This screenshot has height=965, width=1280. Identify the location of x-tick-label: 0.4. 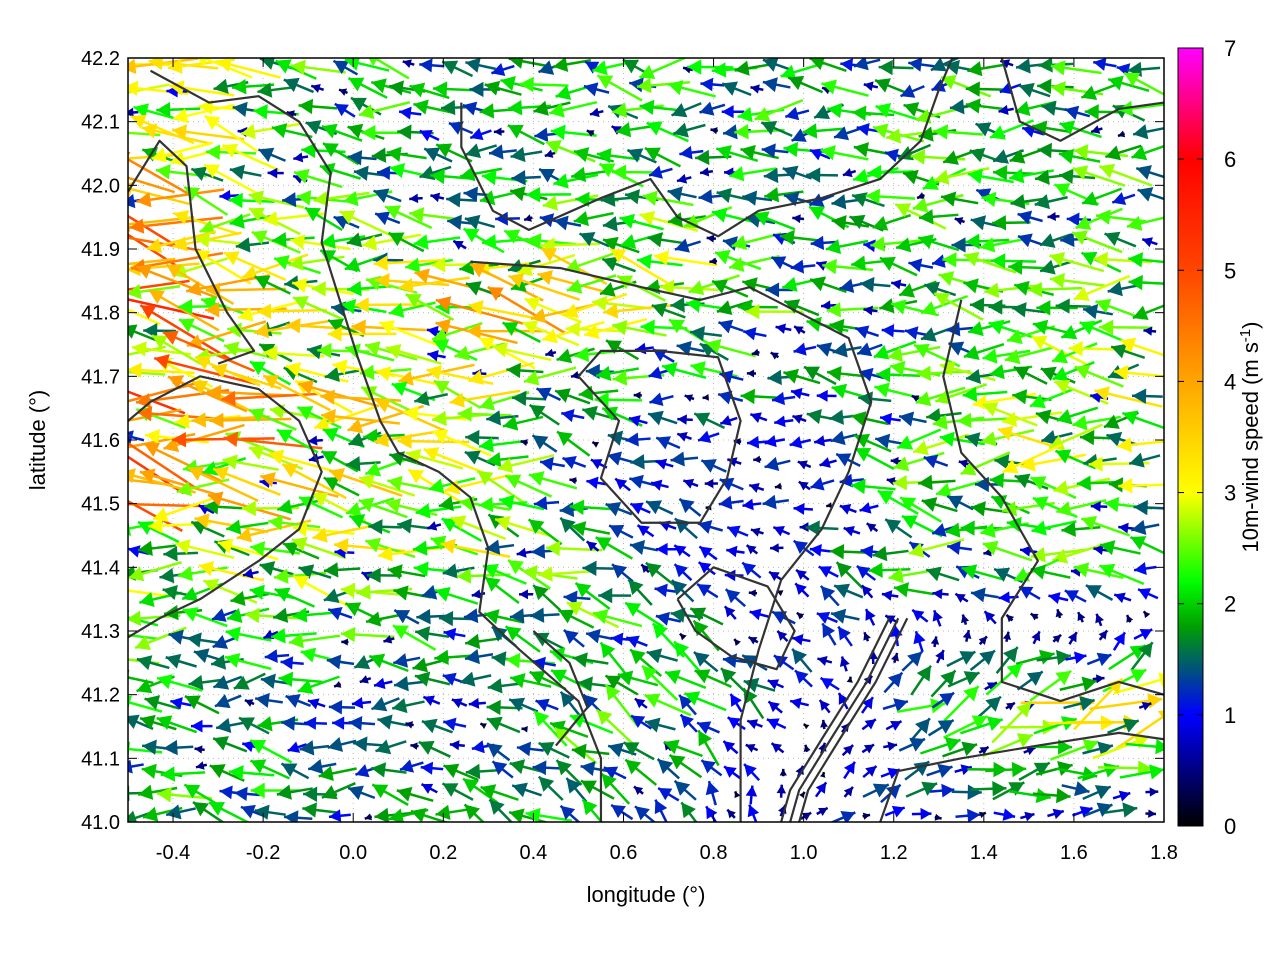
(533, 853).